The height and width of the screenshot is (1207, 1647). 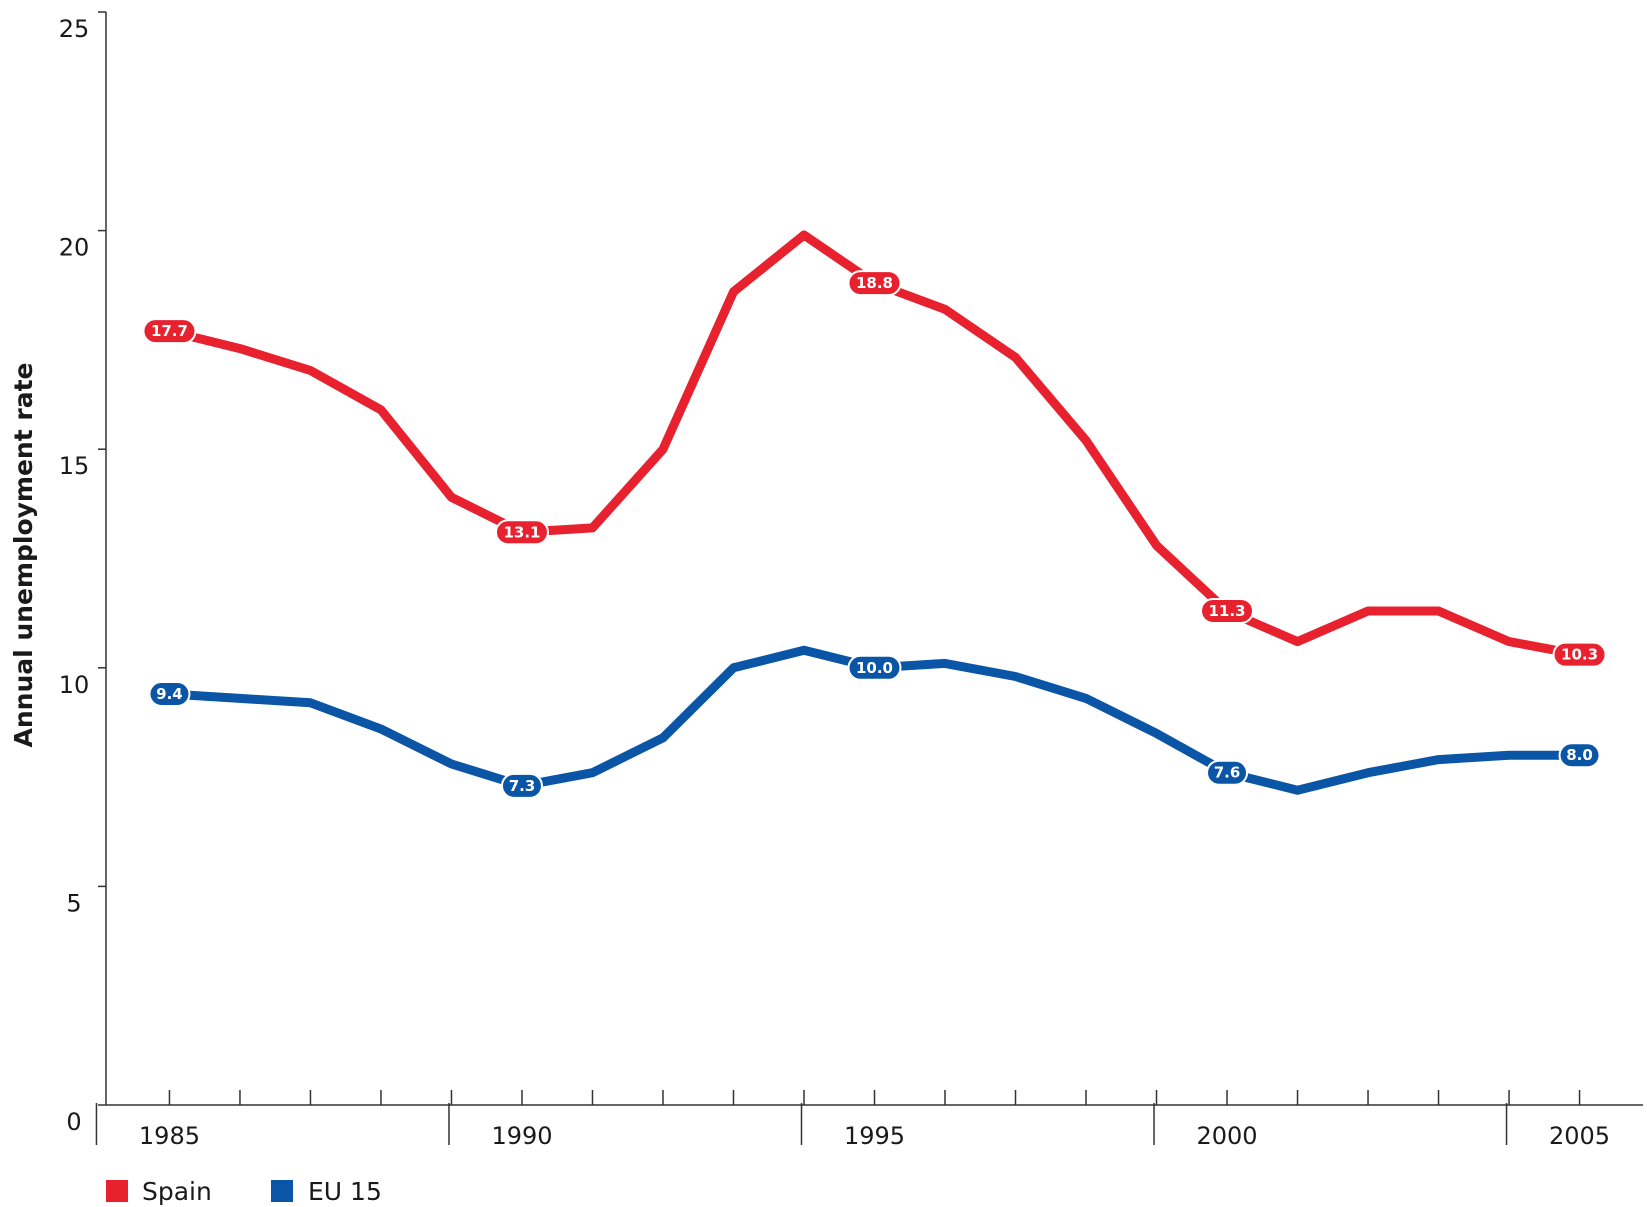 What do you see at coordinates (117, 1191) in the screenshot?
I see `legend-swatch-spain` at bounding box center [117, 1191].